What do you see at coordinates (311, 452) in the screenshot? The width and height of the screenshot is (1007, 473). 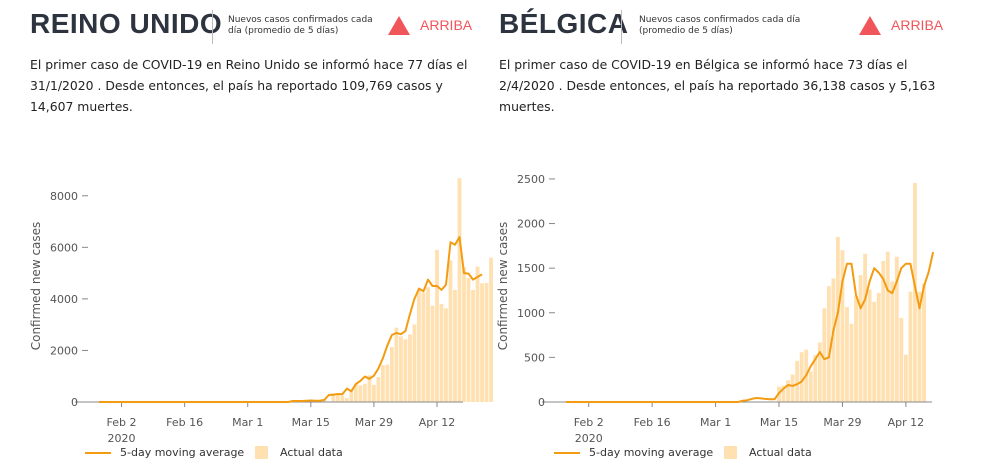 I see `legend-actual-label: Actual data` at bounding box center [311, 452].